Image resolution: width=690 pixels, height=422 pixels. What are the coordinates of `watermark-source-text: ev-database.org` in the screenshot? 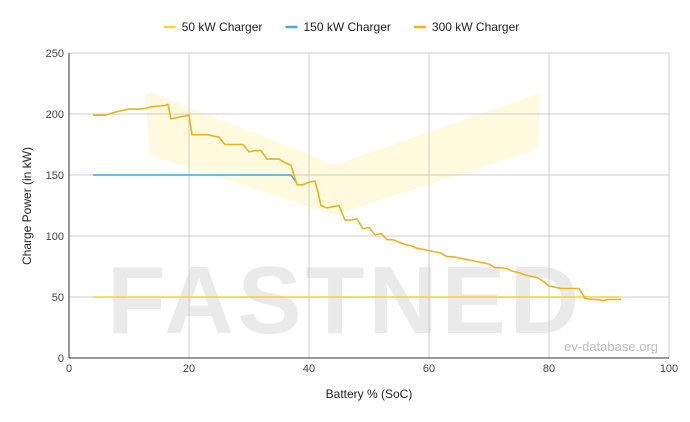 It's located at (611, 346).